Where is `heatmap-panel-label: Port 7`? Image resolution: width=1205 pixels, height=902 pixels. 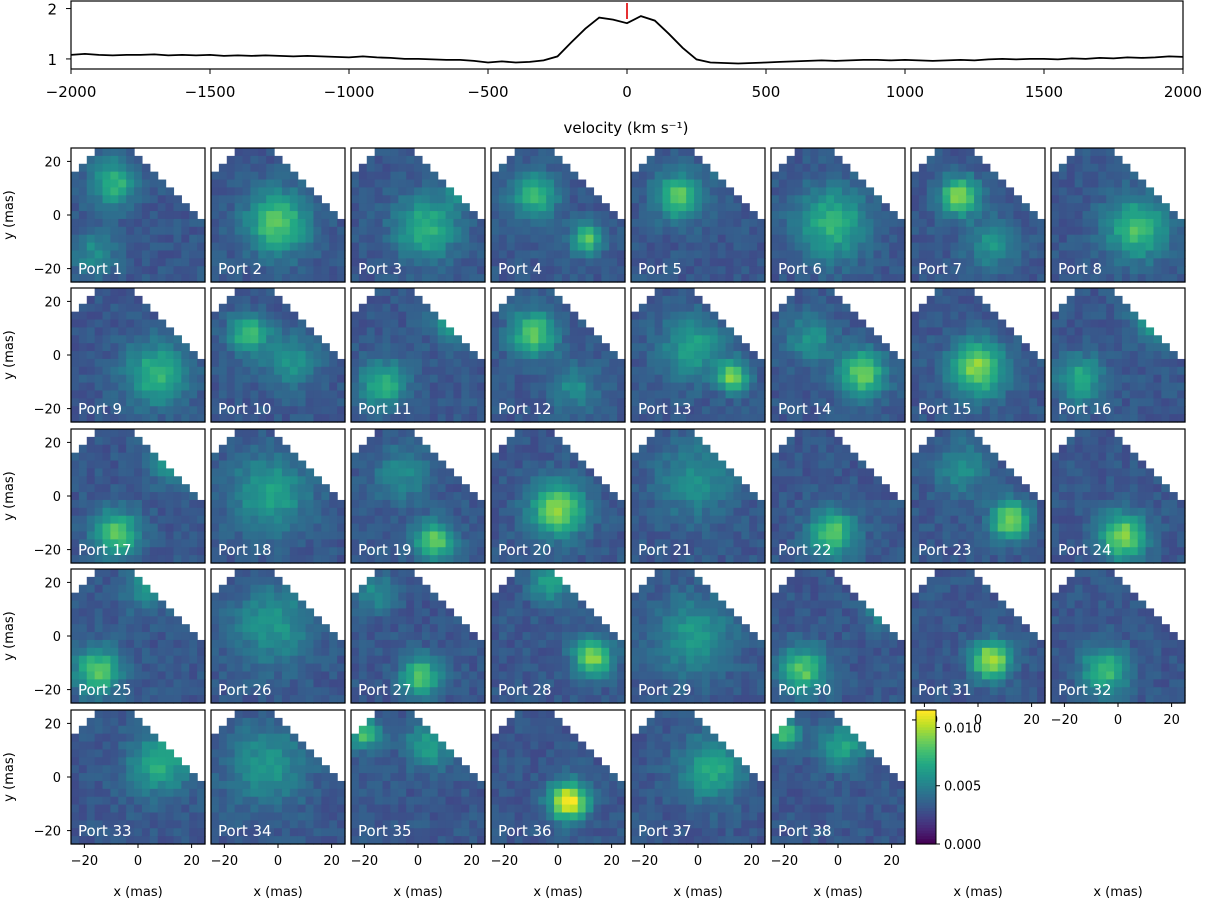
heatmap-panel-label: Port 7 is located at coordinates (940, 269).